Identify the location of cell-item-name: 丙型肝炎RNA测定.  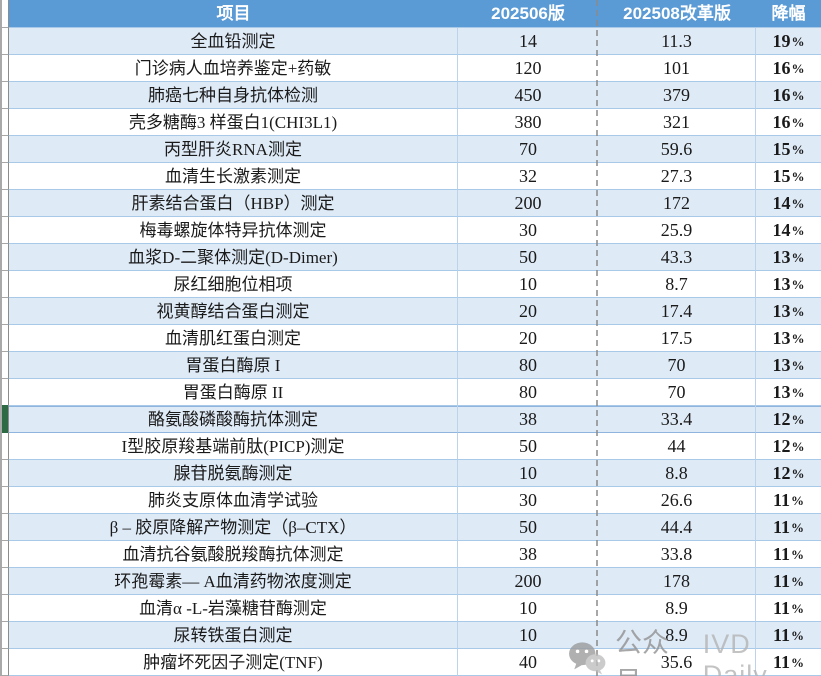
(233, 149).